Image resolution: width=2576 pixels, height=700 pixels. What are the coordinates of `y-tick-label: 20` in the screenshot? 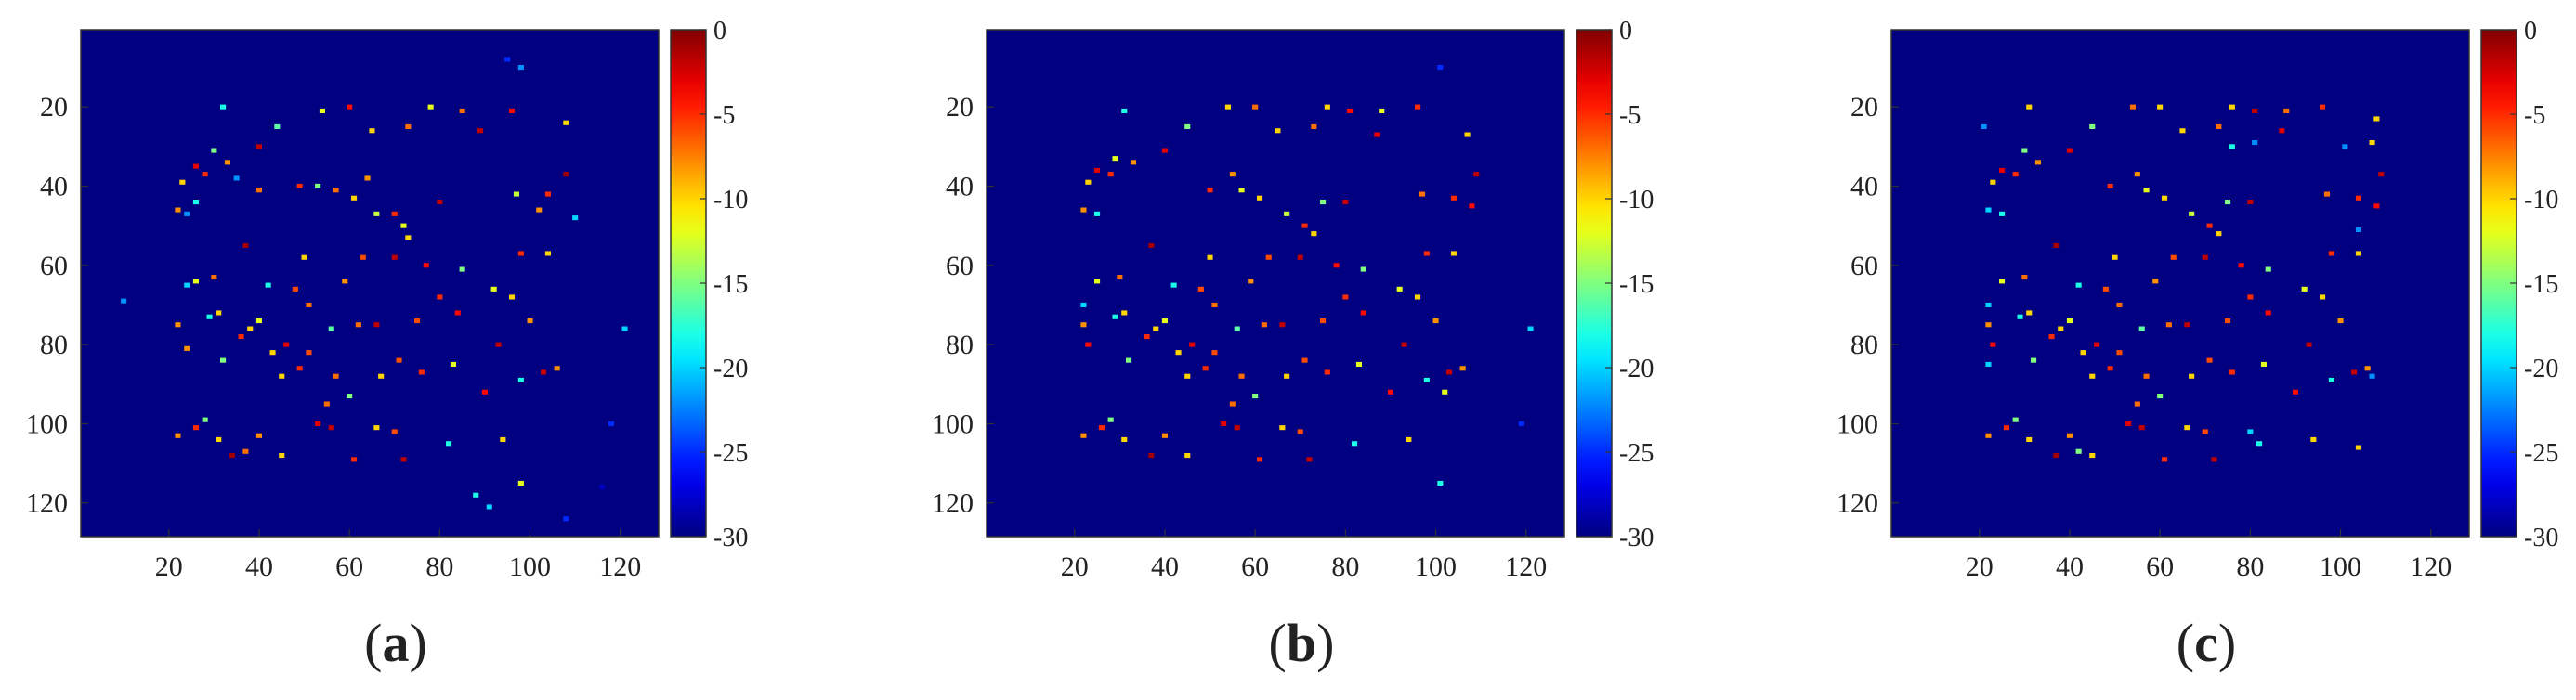 It's located at (54, 107).